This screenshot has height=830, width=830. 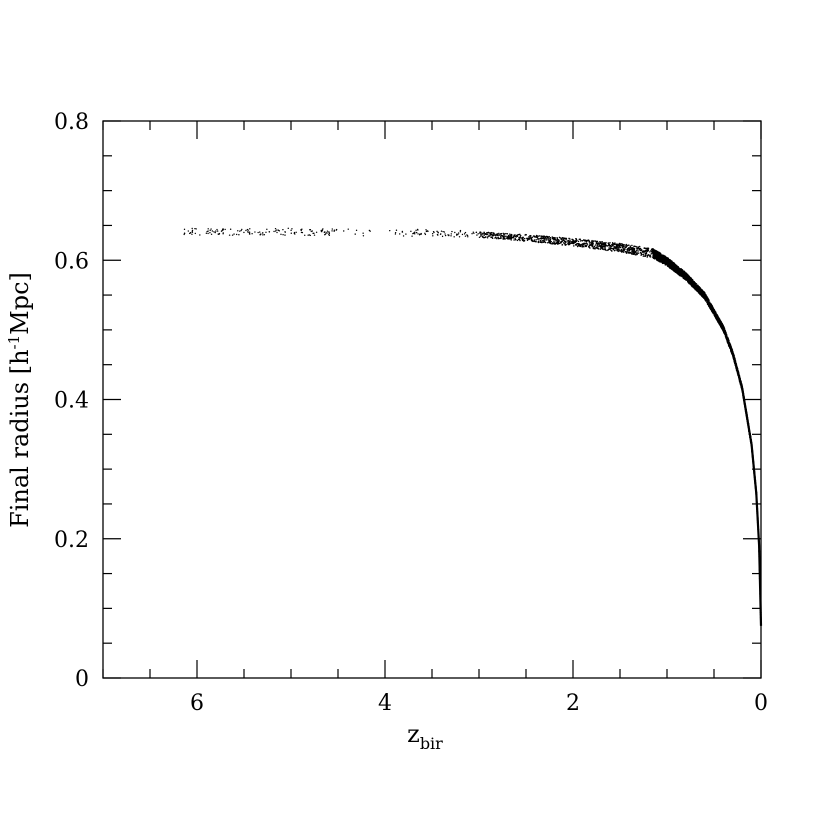 What do you see at coordinates (14, 342) in the screenshot?
I see `y-axis-label-superscript: -1` at bounding box center [14, 342].